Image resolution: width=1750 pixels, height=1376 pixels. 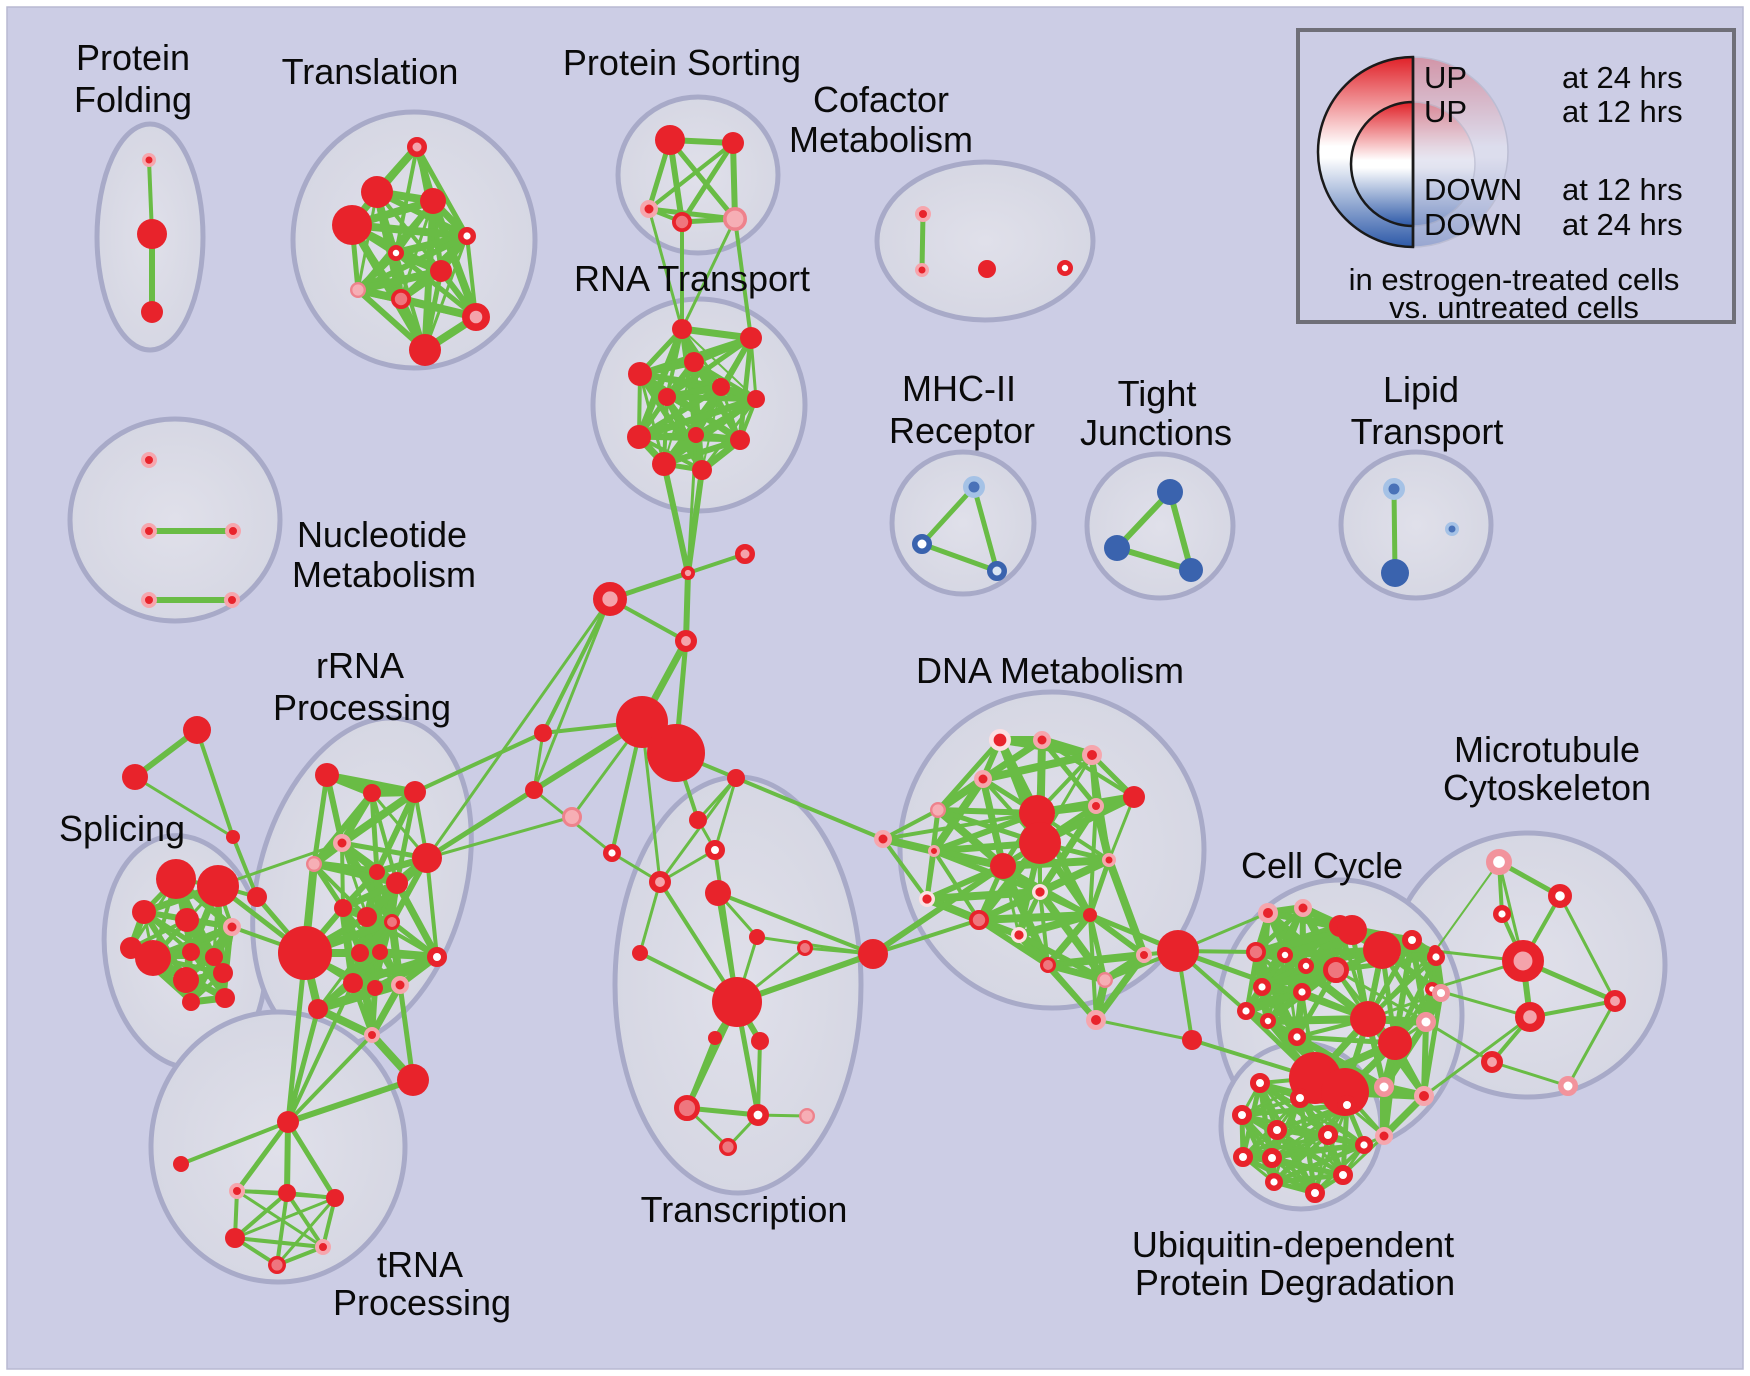 I want to click on cluster-label-nm: Nucleotide, so click(x=382, y=534).